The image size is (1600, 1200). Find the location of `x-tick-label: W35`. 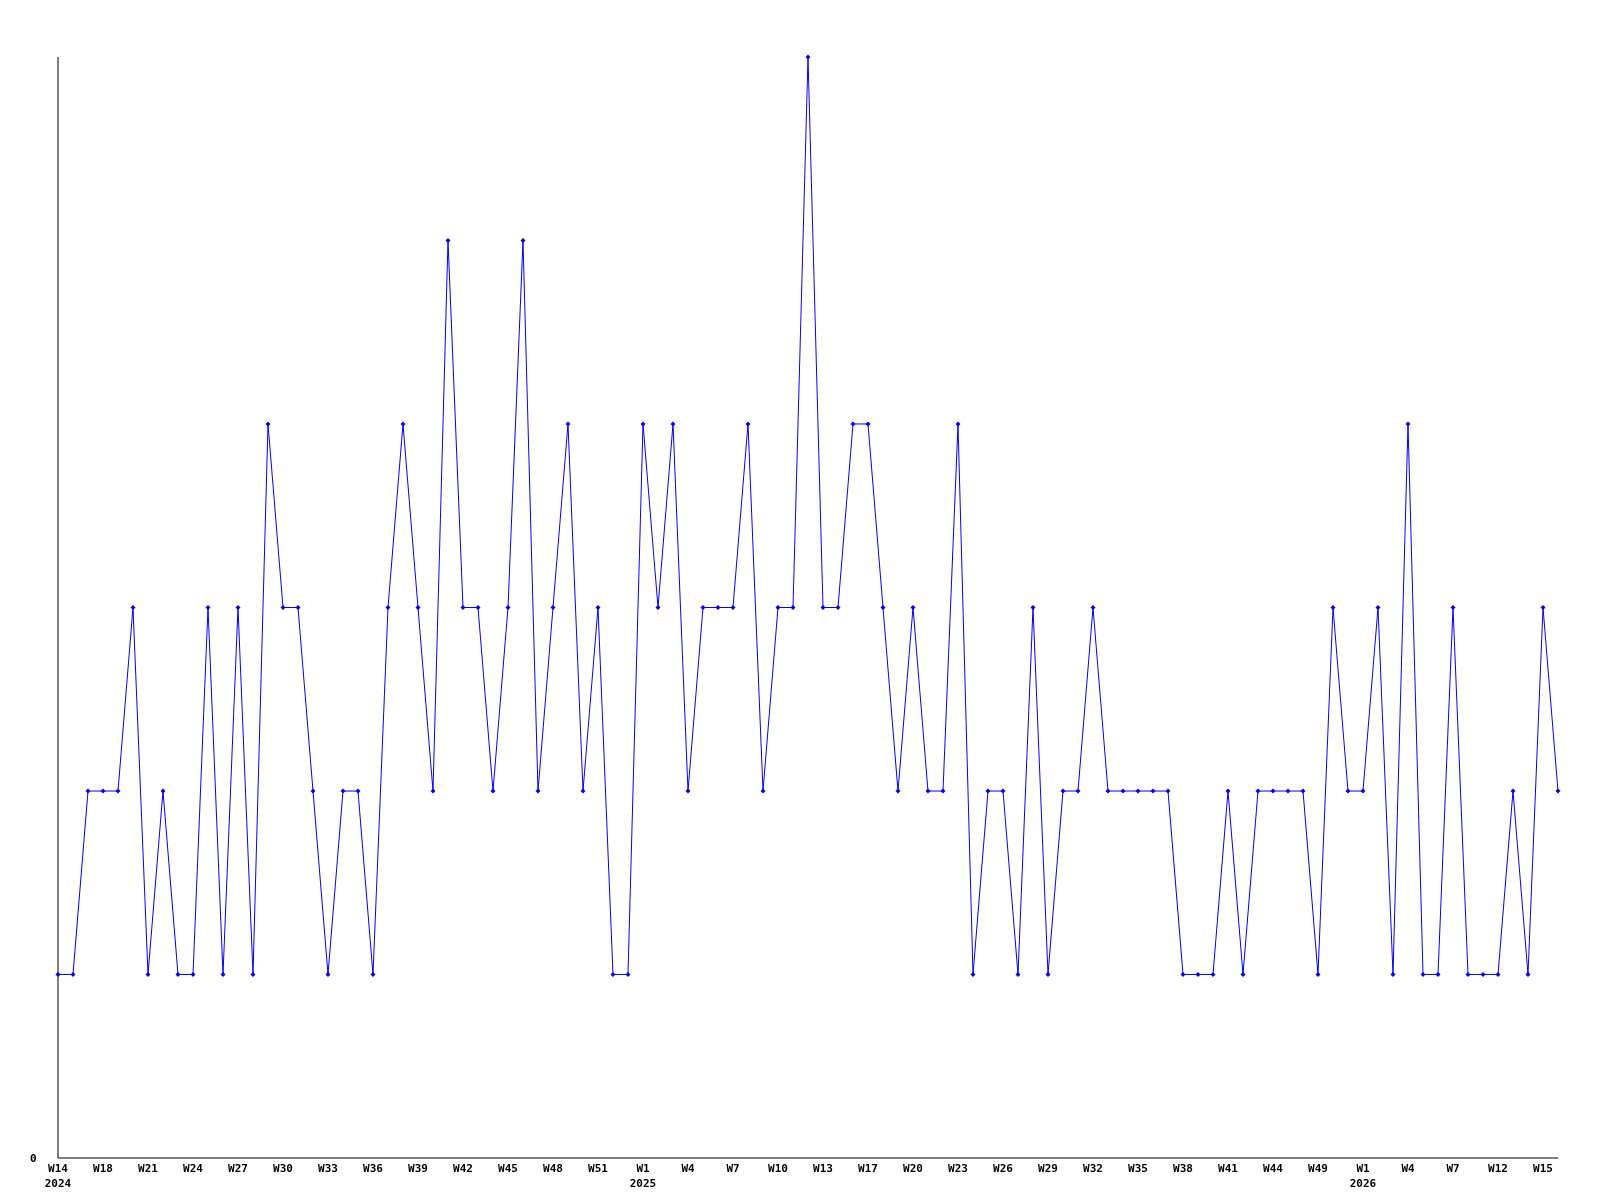

x-tick-label: W35 is located at coordinates (1138, 1168).